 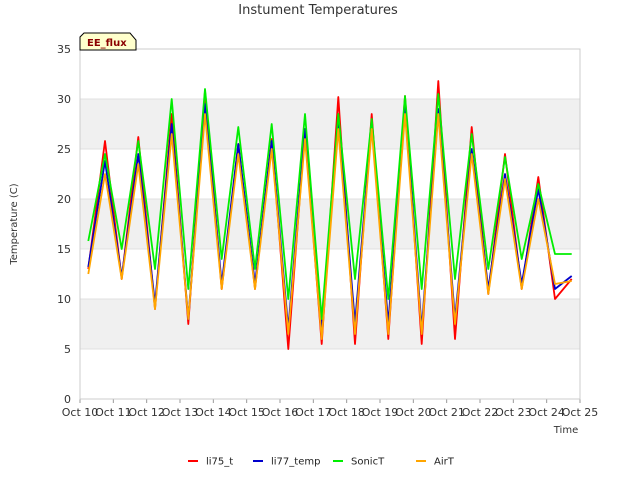 I want to click on y-tick-label: 5, so click(x=67, y=349).